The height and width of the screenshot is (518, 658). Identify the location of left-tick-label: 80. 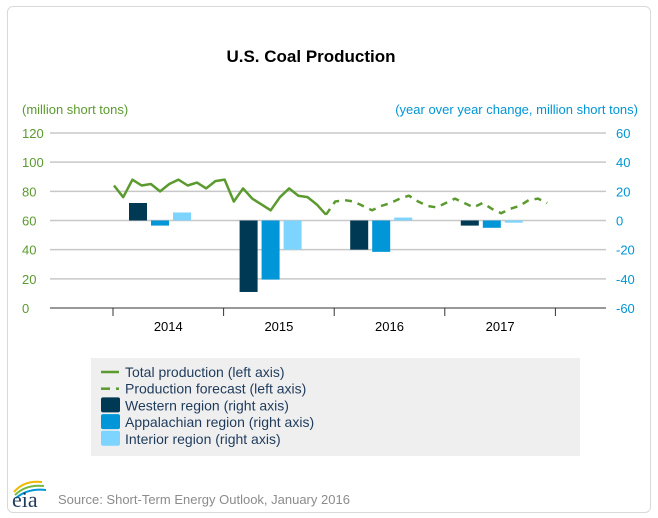
(29, 191).